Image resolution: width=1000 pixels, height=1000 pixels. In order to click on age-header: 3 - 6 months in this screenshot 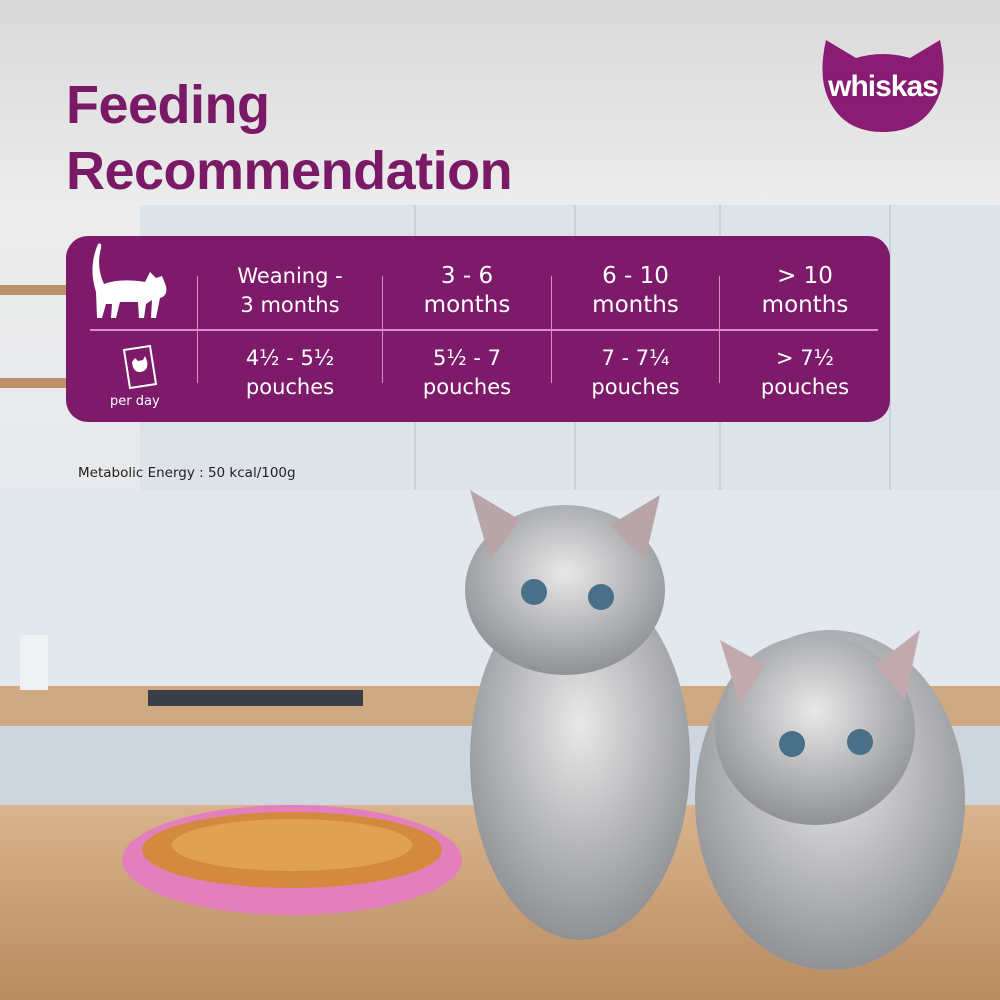, I will do `click(467, 291)`.